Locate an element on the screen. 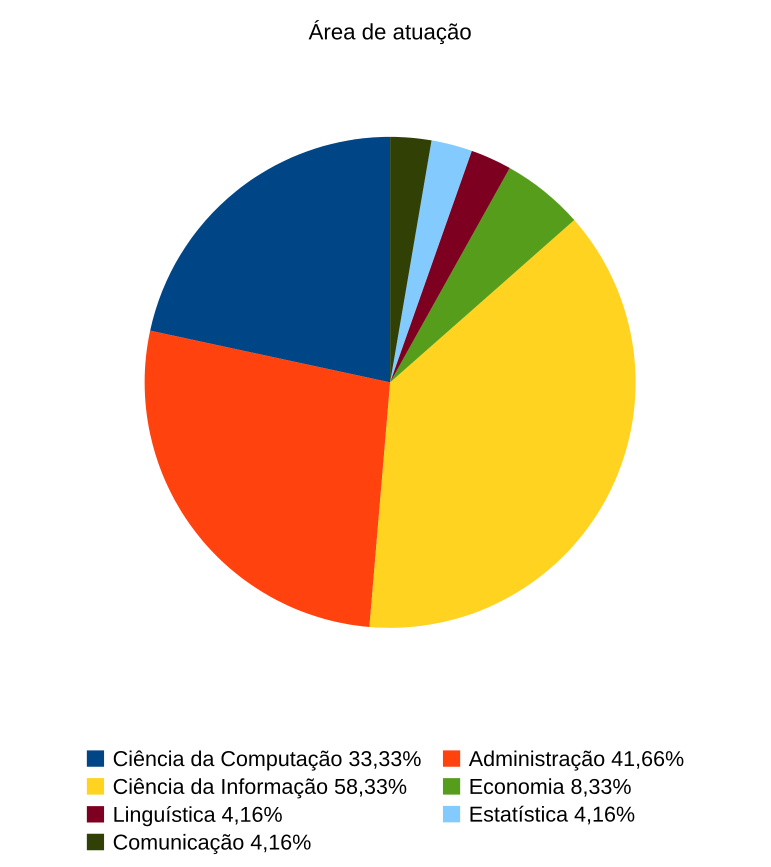 The height and width of the screenshot is (867, 771). legend-label: Administração 41,66% is located at coordinates (576, 760).